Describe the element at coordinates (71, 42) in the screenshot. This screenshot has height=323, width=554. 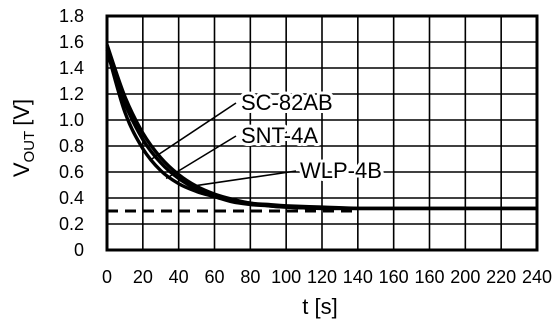
I see `y-tick-label: 1.6` at that location.